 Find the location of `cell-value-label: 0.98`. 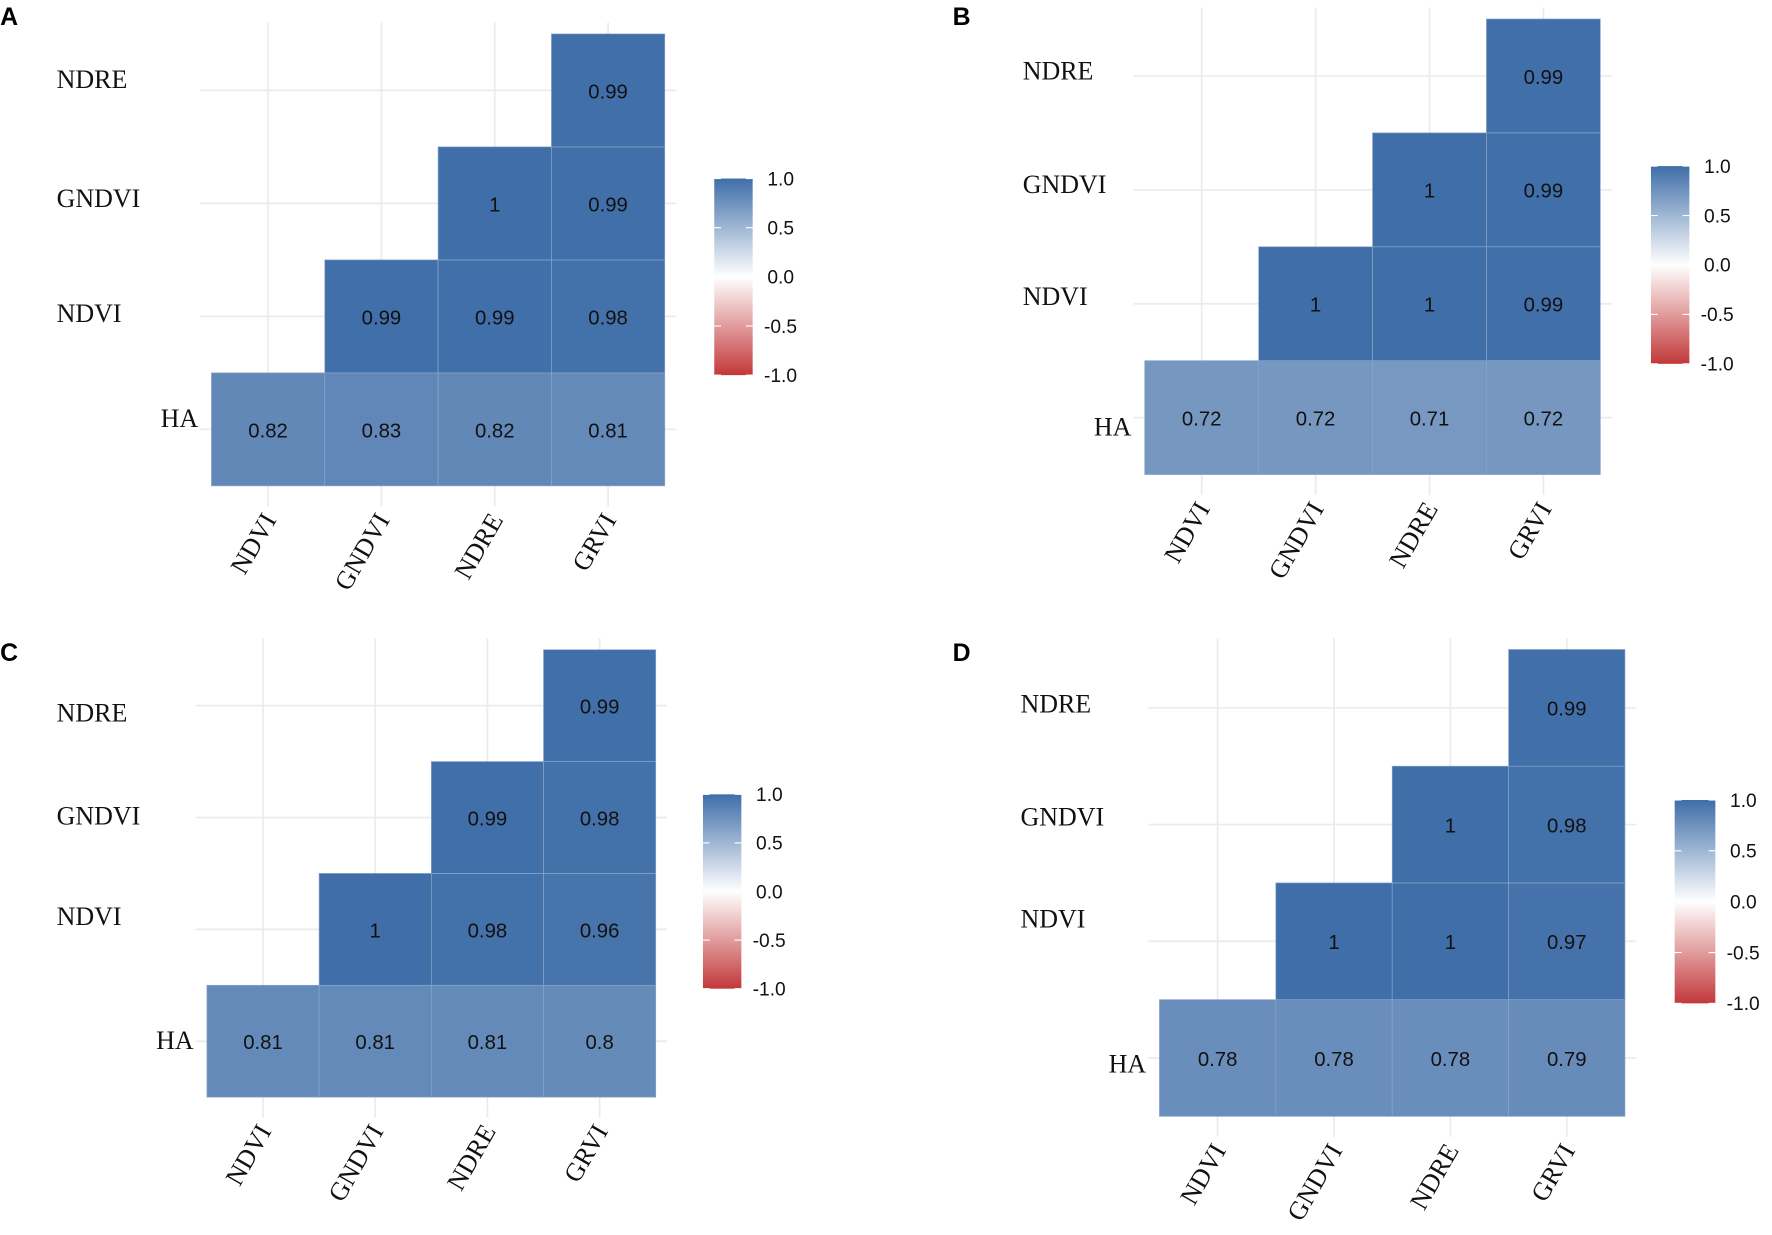

cell-value-label: 0.98 is located at coordinates (600, 819).